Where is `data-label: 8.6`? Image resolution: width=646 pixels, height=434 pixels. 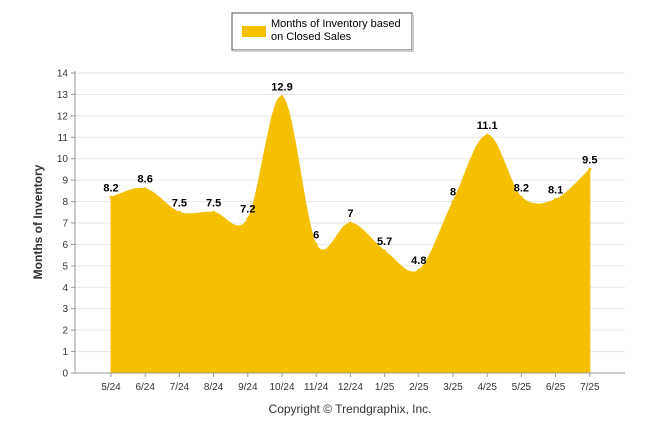
data-label: 8.6 is located at coordinates (145, 180).